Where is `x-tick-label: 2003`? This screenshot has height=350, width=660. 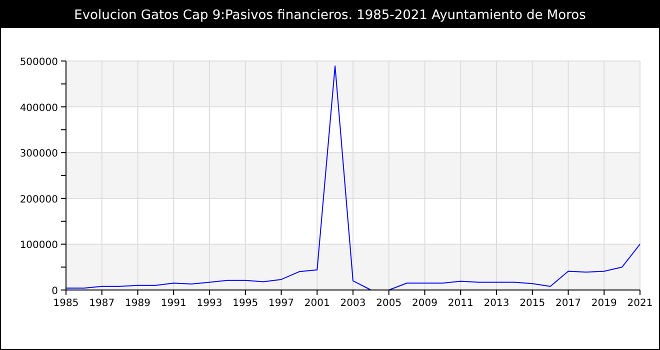 x-tick-label: 2003 is located at coordinates (353, 303).